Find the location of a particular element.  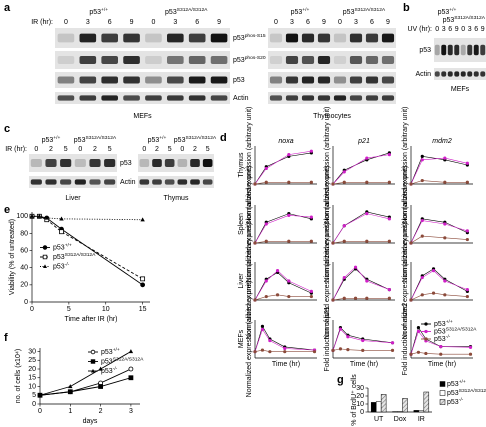

x-axis-label: Time (hr) is located at coordinates (286, 364).